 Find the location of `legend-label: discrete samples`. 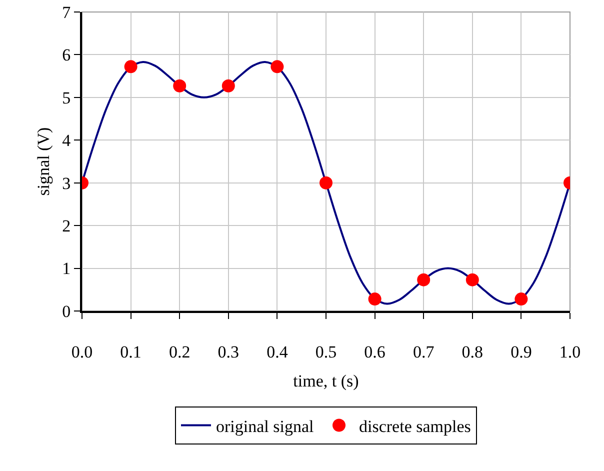

legend-label: discrete samples is located at coordinates (415, 426).